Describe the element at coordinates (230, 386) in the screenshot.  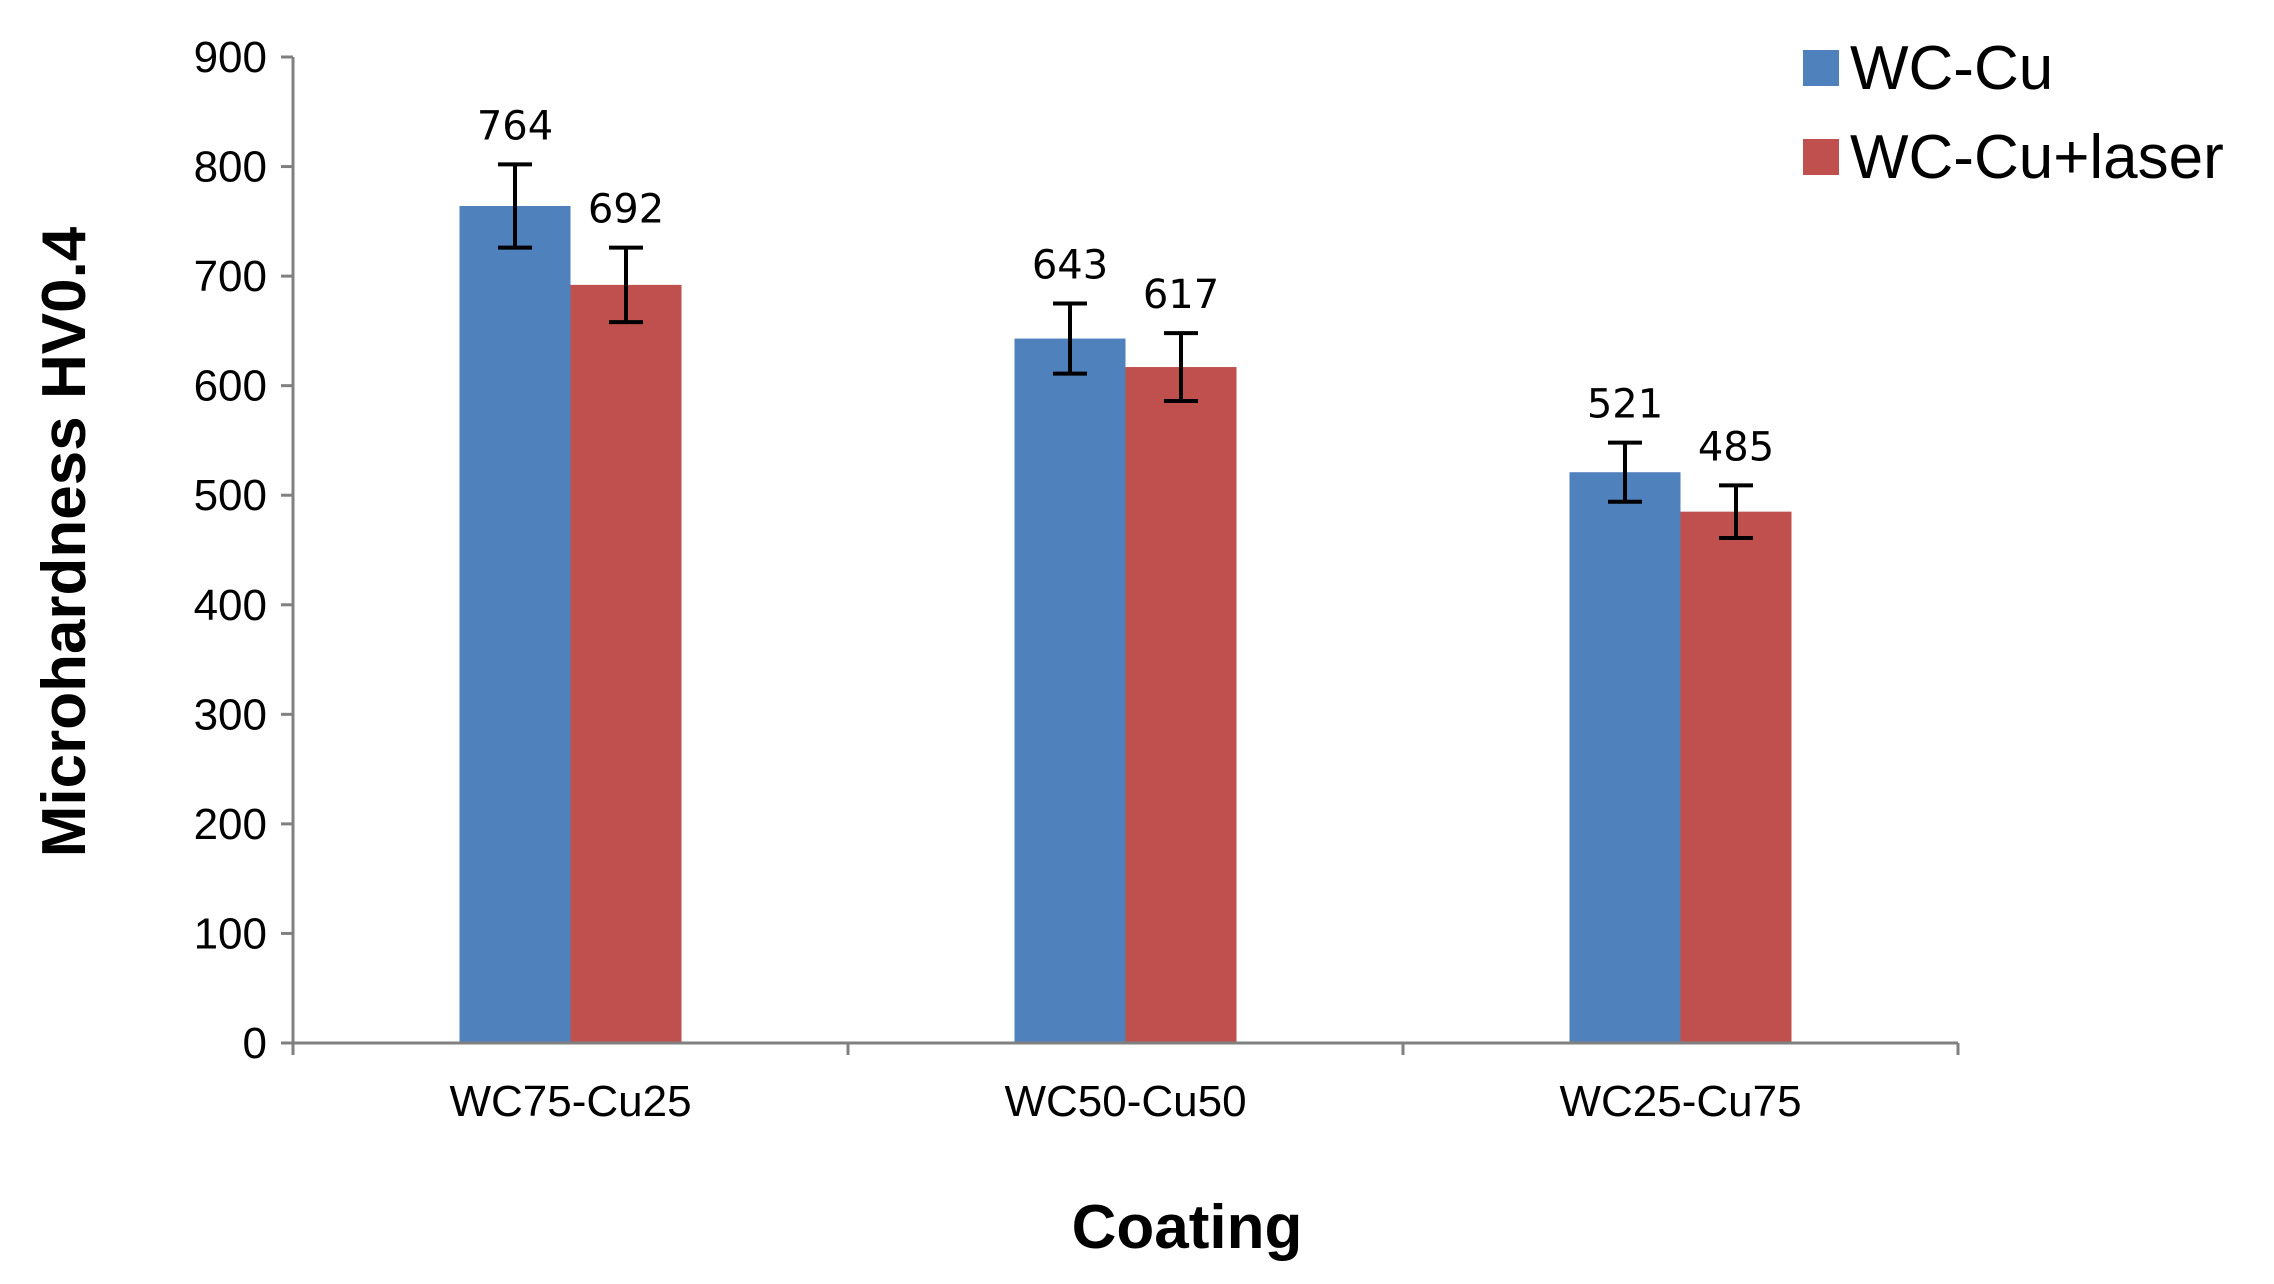
I see `y-tick-label: 600` at that location.